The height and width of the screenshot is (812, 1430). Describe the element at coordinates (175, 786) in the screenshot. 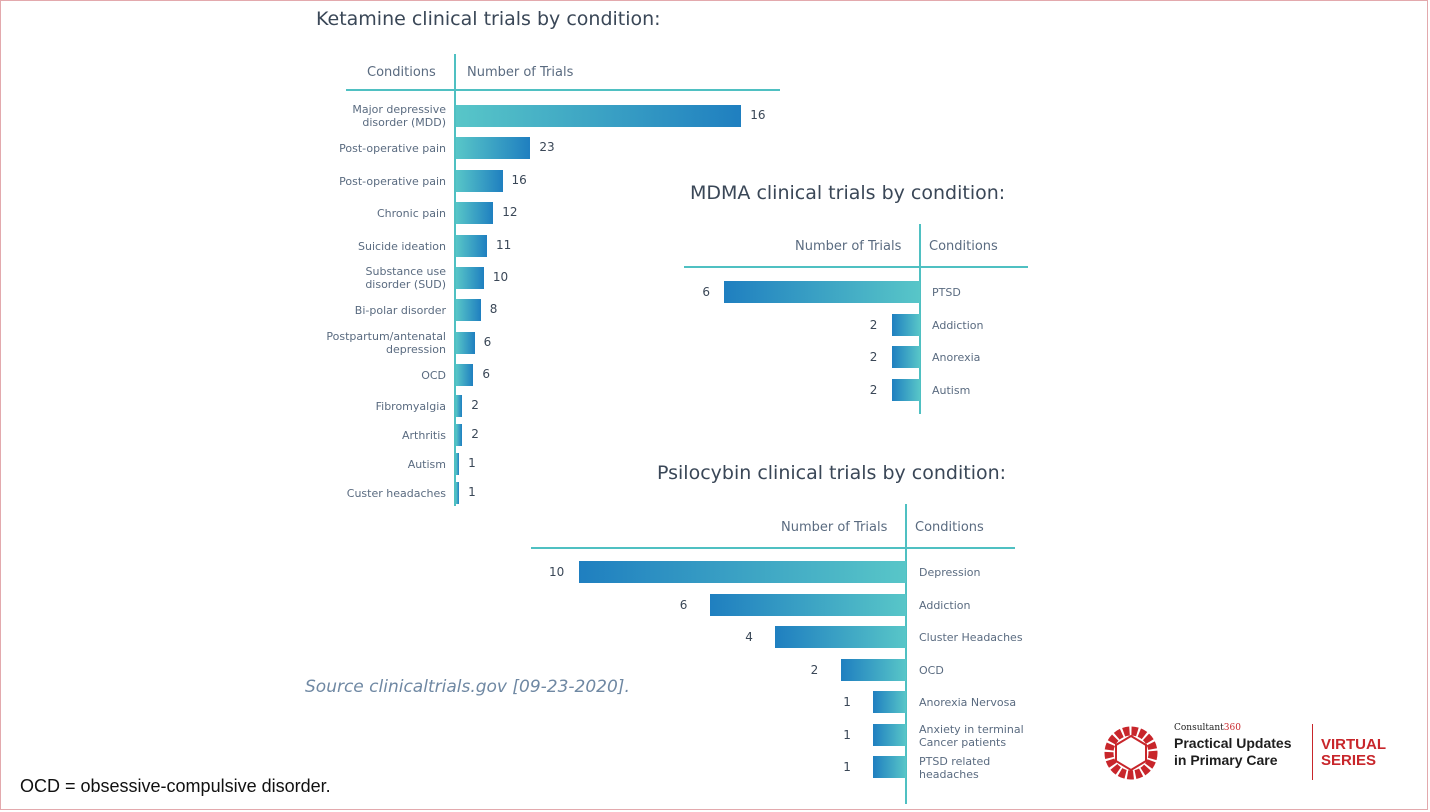

I see `footnote: OCD = obsessive-compulsive disorder.` at that location.